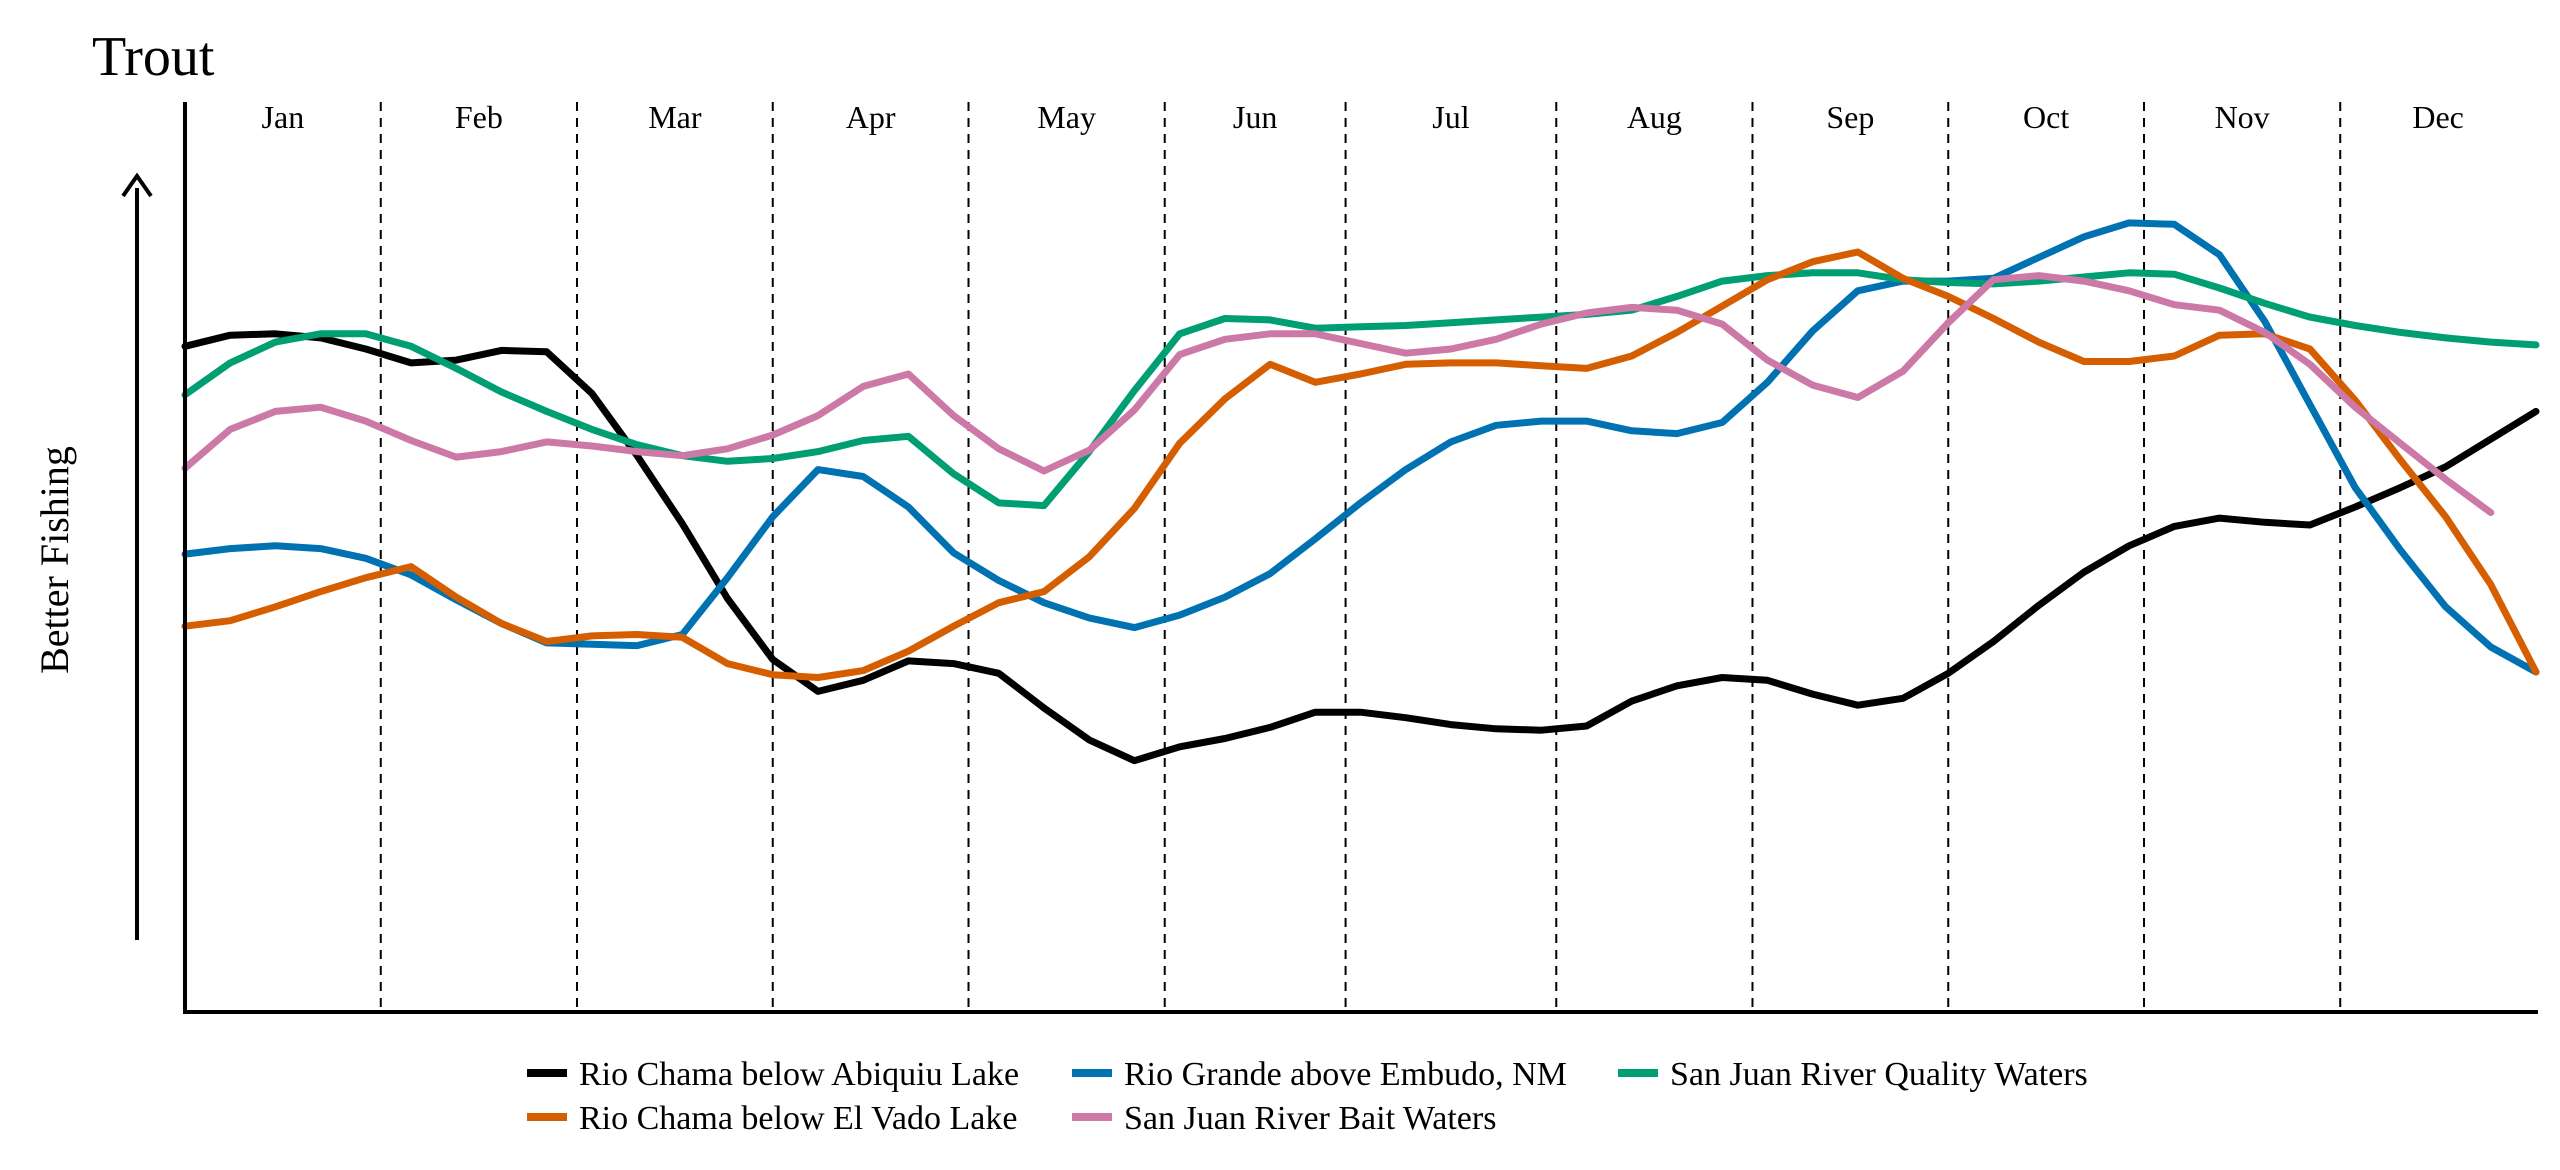 The width and height of the screenshot is (2560, 1170). What do you see at coordinates (798, 1118) in the screenshot?
I see `legend-label: Rio Chama below El Vado Lake` at bounding box center [798, 1118].